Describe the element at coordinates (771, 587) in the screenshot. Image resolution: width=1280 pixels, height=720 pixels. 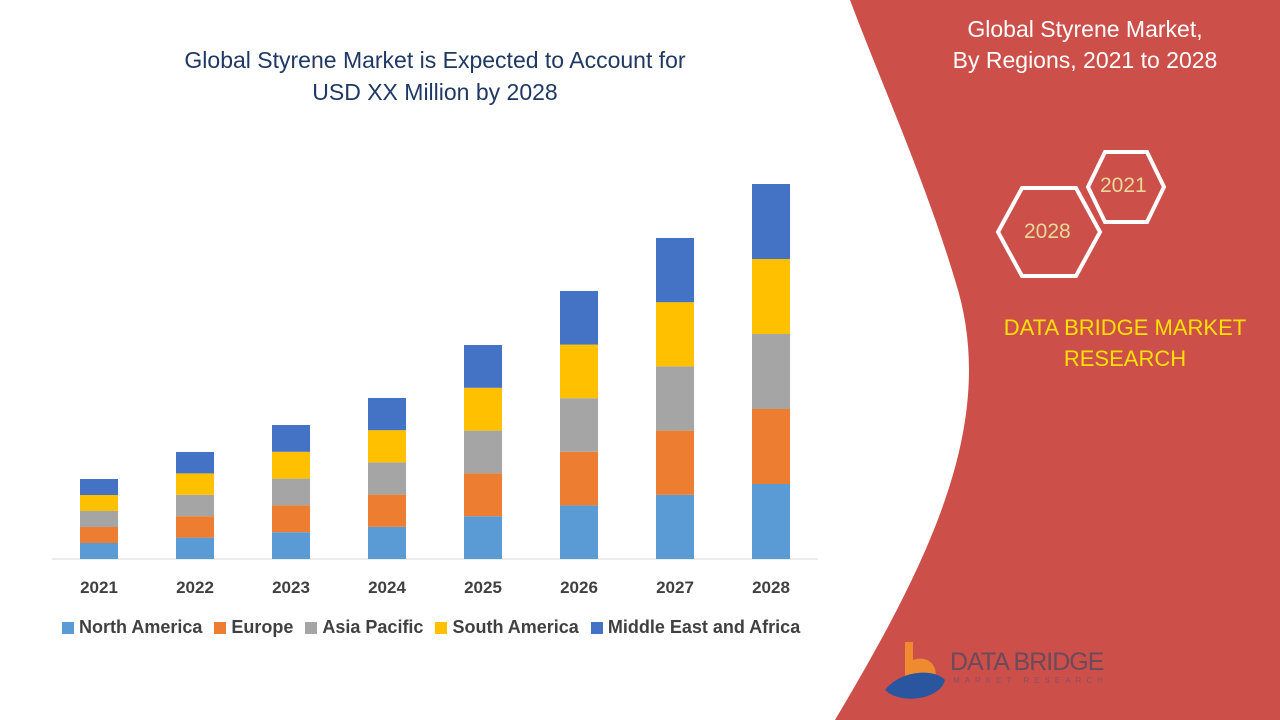
I see `x-tick-label: 2028` at that location.